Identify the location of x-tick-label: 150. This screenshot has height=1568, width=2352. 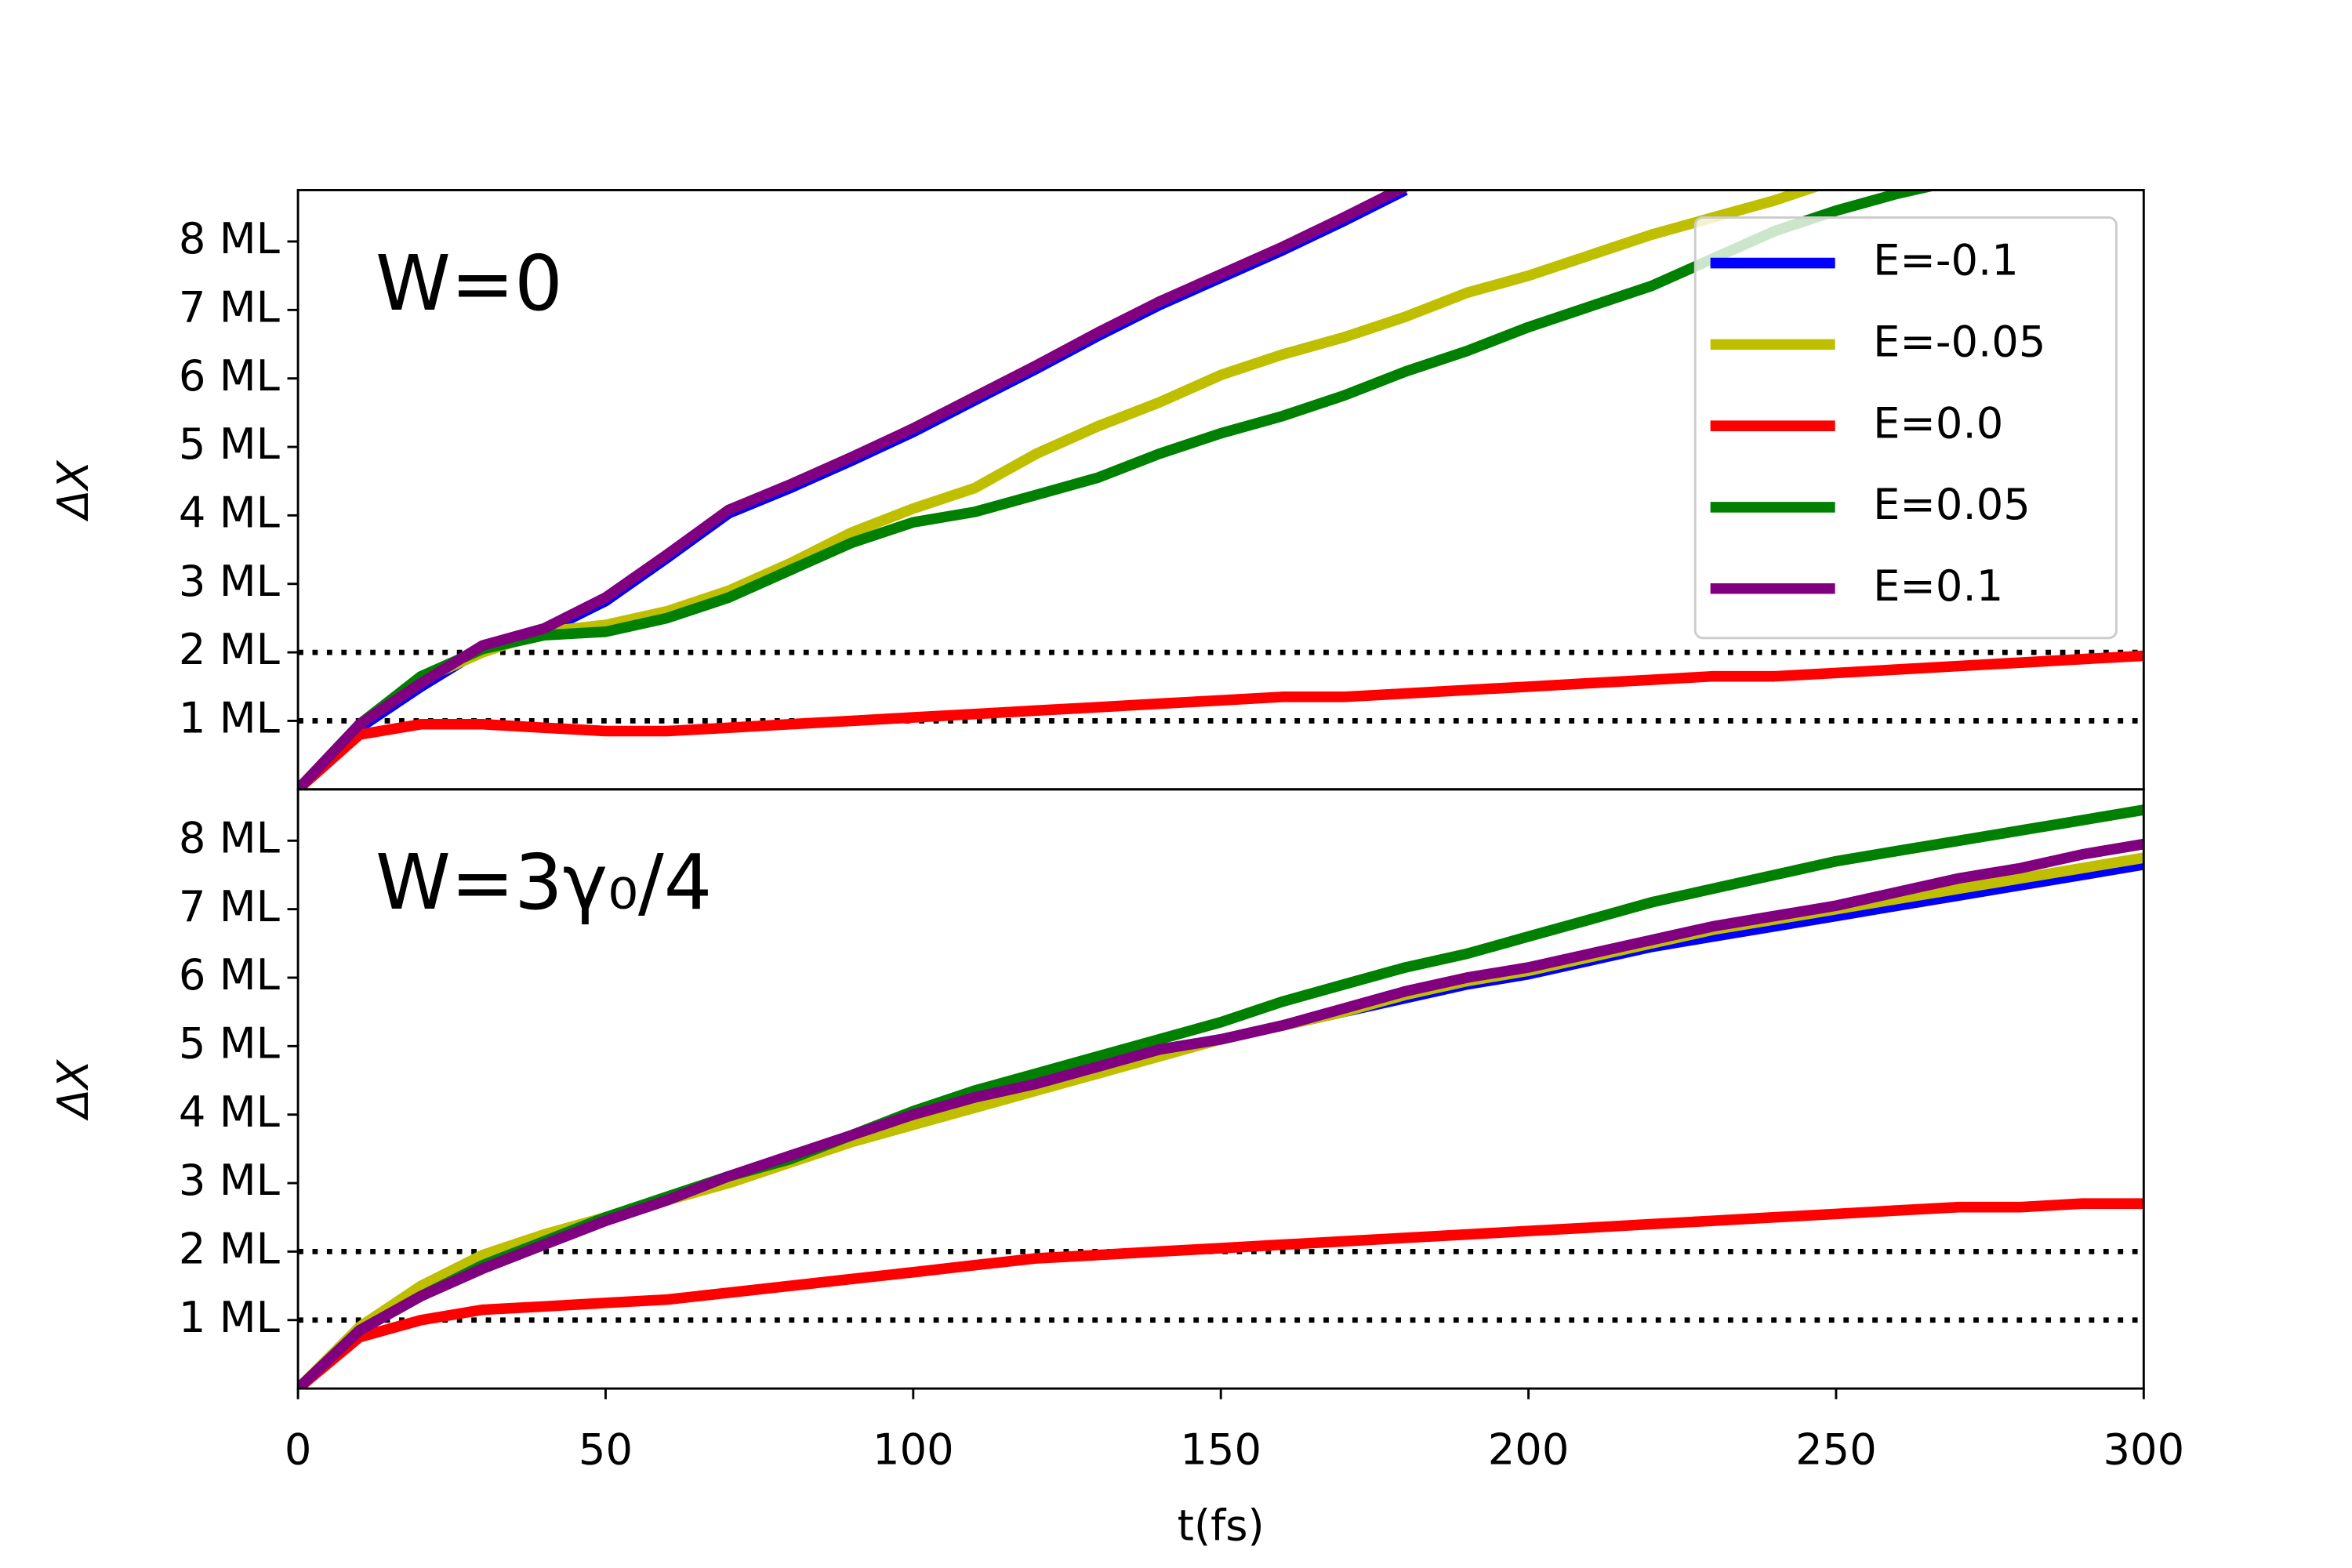
(1220, 1450).